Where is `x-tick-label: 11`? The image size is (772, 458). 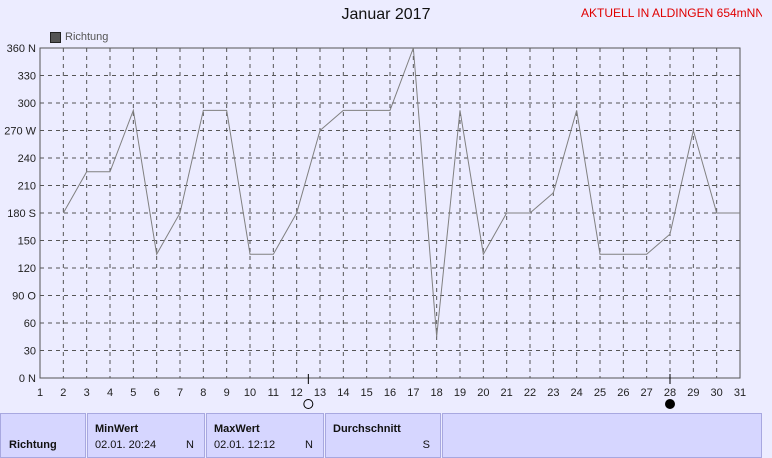 x-tick-label: 11 is located at coordinates (273, 393).